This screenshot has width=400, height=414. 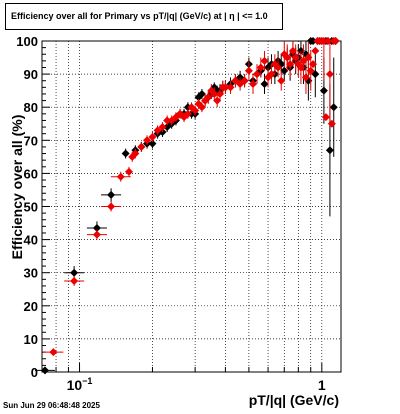 I want to click on y-tick-label: 50, so click(x=31, y=207).